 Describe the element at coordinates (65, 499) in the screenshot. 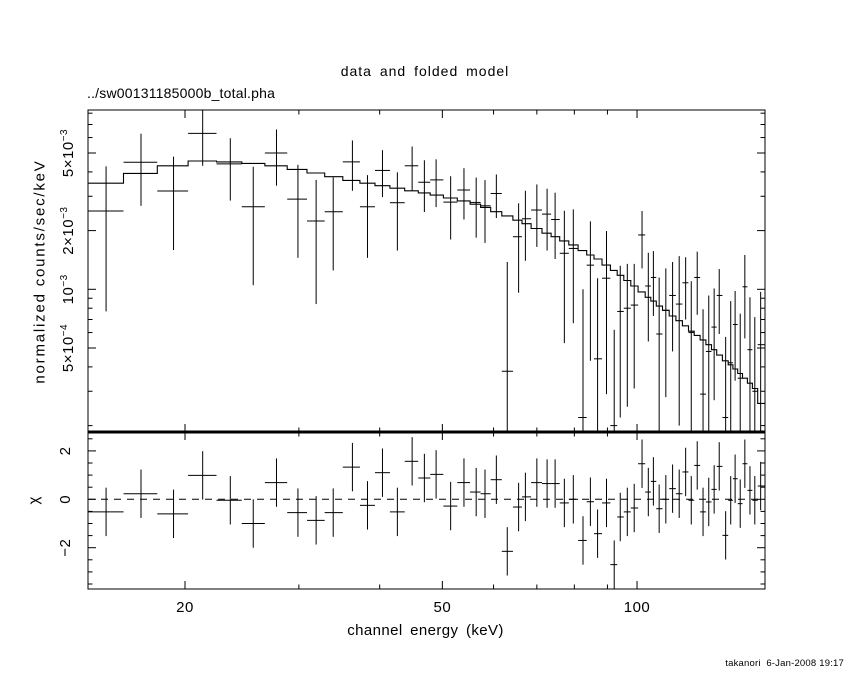

I see `chi-tick-label: 0` at that location.